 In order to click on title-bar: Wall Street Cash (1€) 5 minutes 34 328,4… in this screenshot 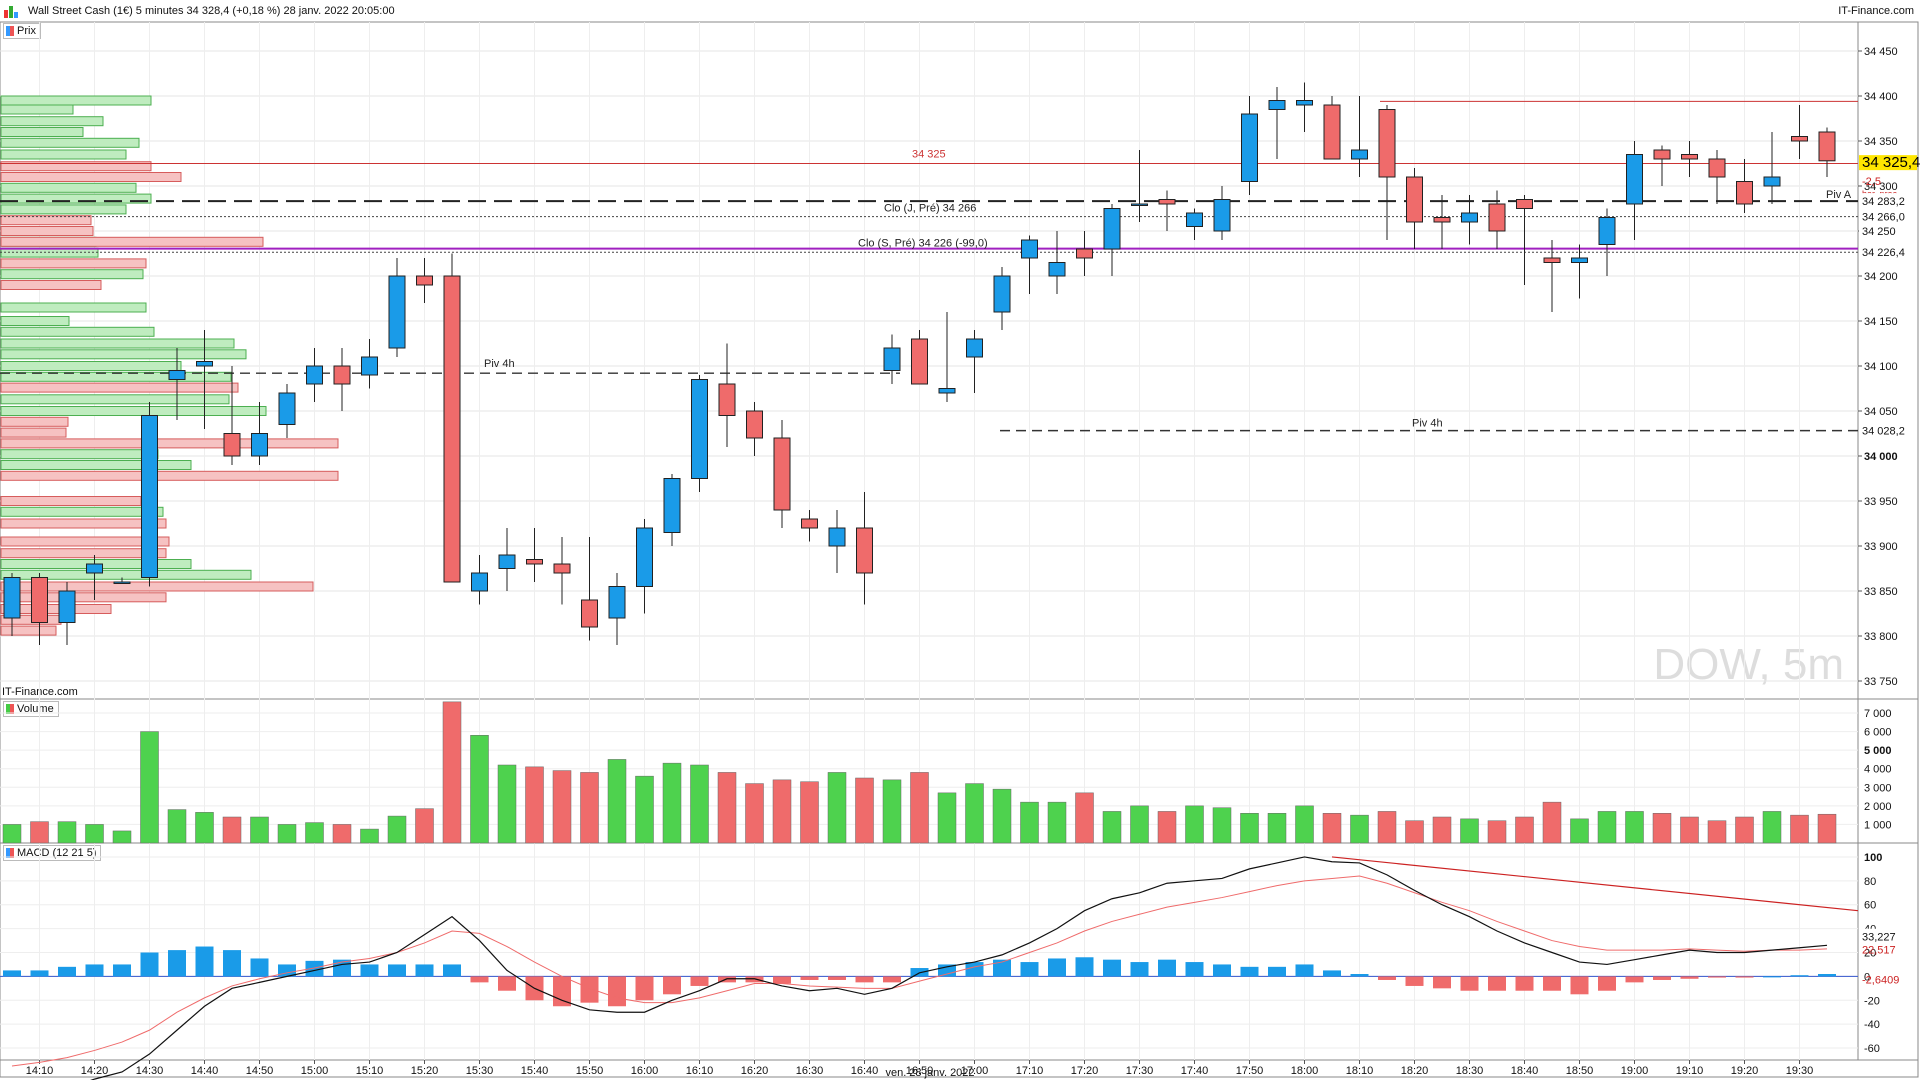, I will do `click(960, 11)`.